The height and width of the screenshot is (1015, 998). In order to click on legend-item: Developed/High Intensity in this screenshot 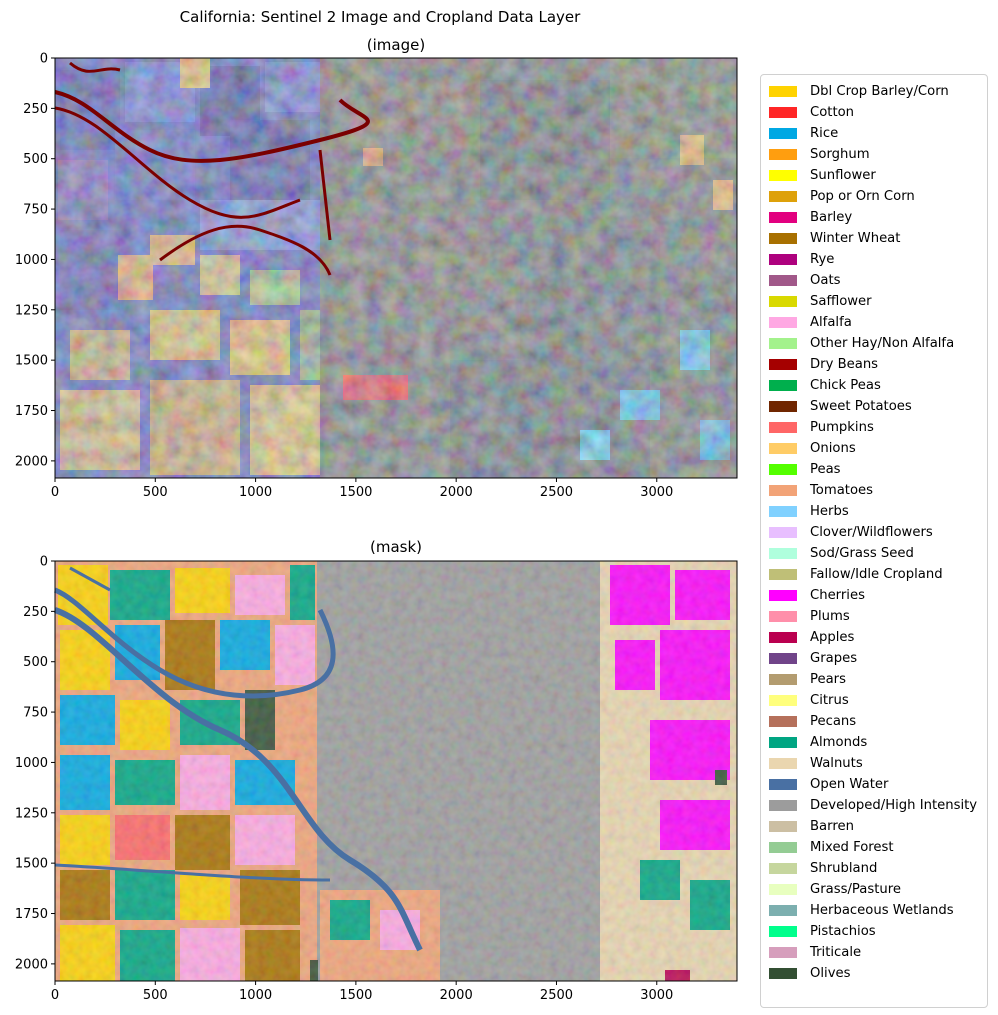, I will do `click(873, 805)`.